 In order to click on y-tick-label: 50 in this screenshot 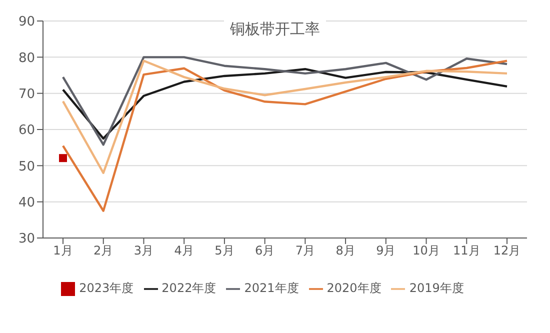, I will do `click(26, 166)`.